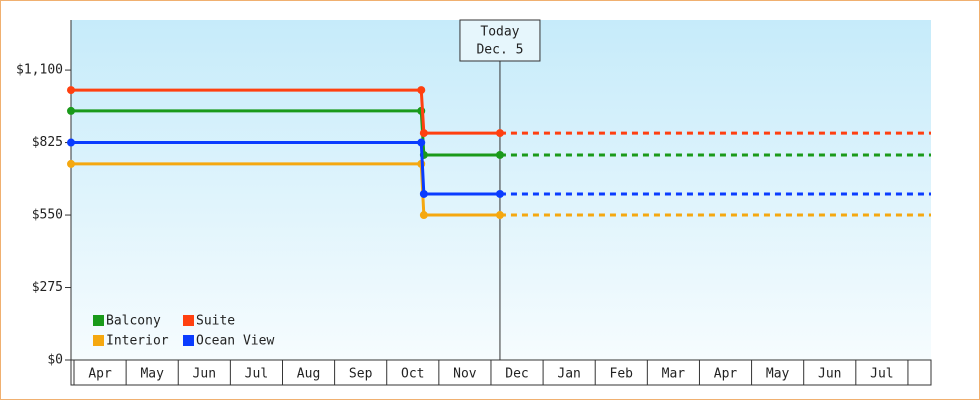 The height and width of the screenshot is (400, 980). I want to click on today-box, so click(500, 40).